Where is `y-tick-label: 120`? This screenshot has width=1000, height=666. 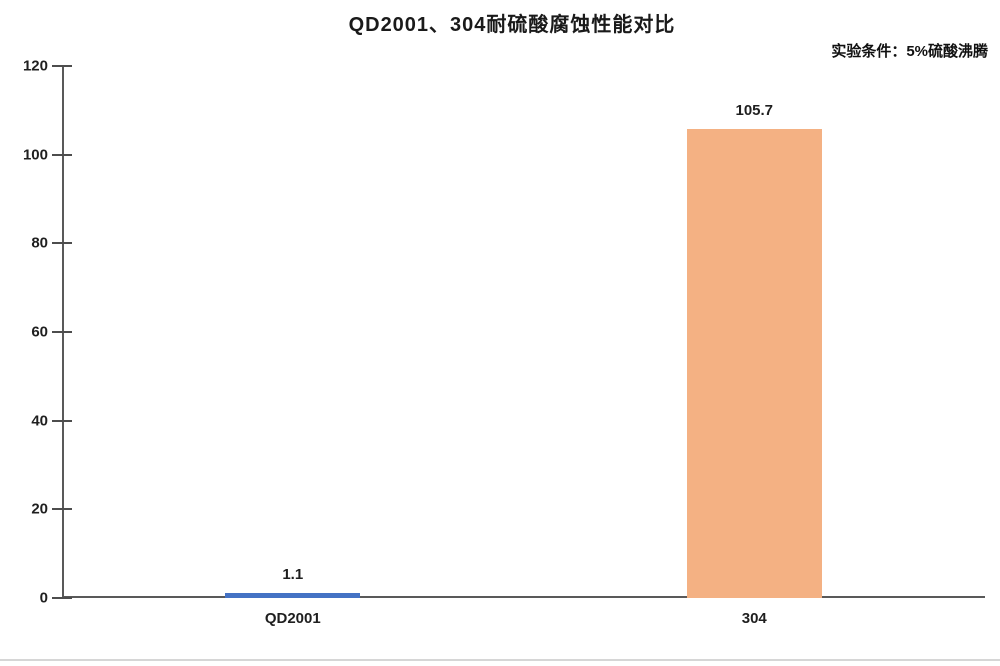 y-tick-label: 120 is located at coordinates (35, 66).